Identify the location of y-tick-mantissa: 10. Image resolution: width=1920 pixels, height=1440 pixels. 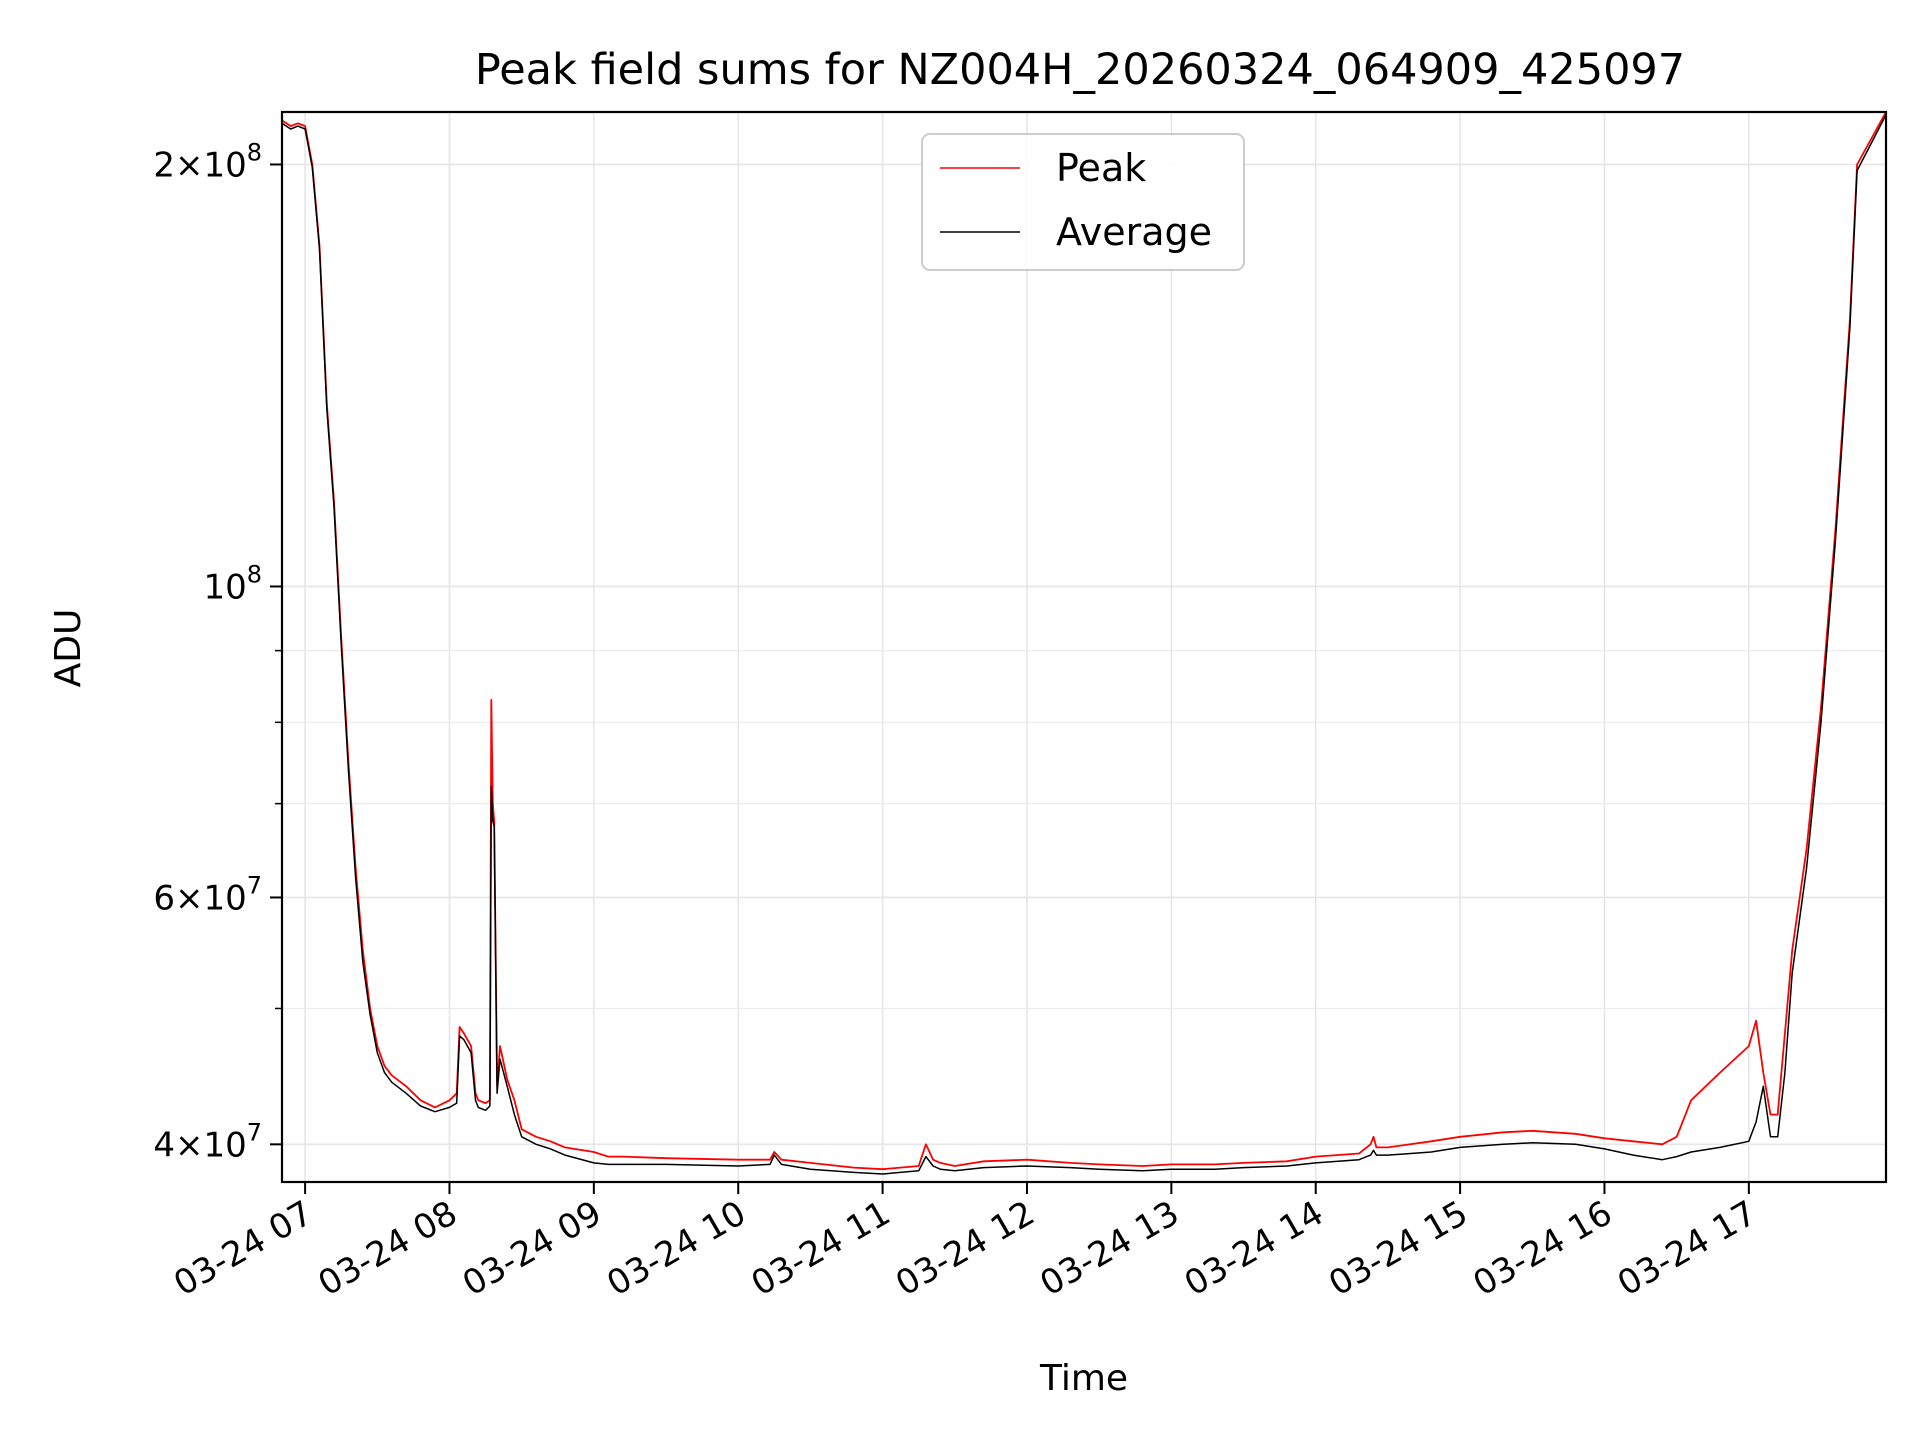
(224, 587).